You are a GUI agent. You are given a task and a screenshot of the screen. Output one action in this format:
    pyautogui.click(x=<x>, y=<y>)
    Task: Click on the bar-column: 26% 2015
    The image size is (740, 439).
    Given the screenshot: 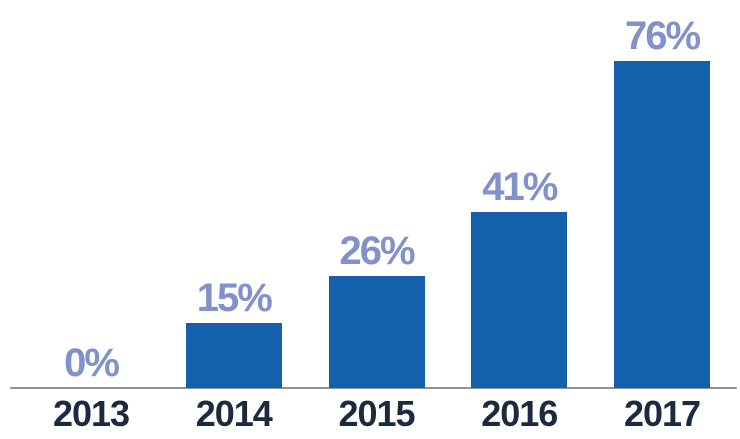 What is the action you would take?
    pyautogui.click(x=376, y=217)
    